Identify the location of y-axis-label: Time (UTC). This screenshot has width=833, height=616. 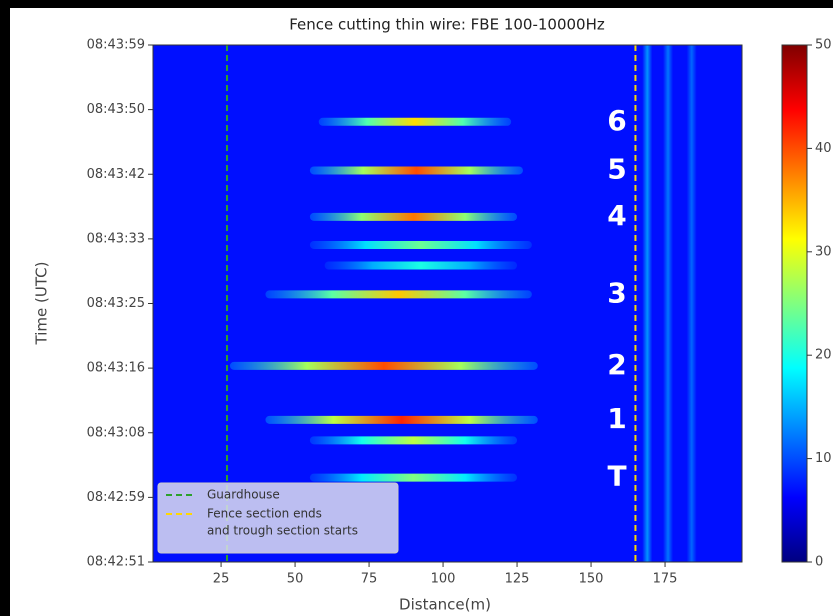
(42, 304).